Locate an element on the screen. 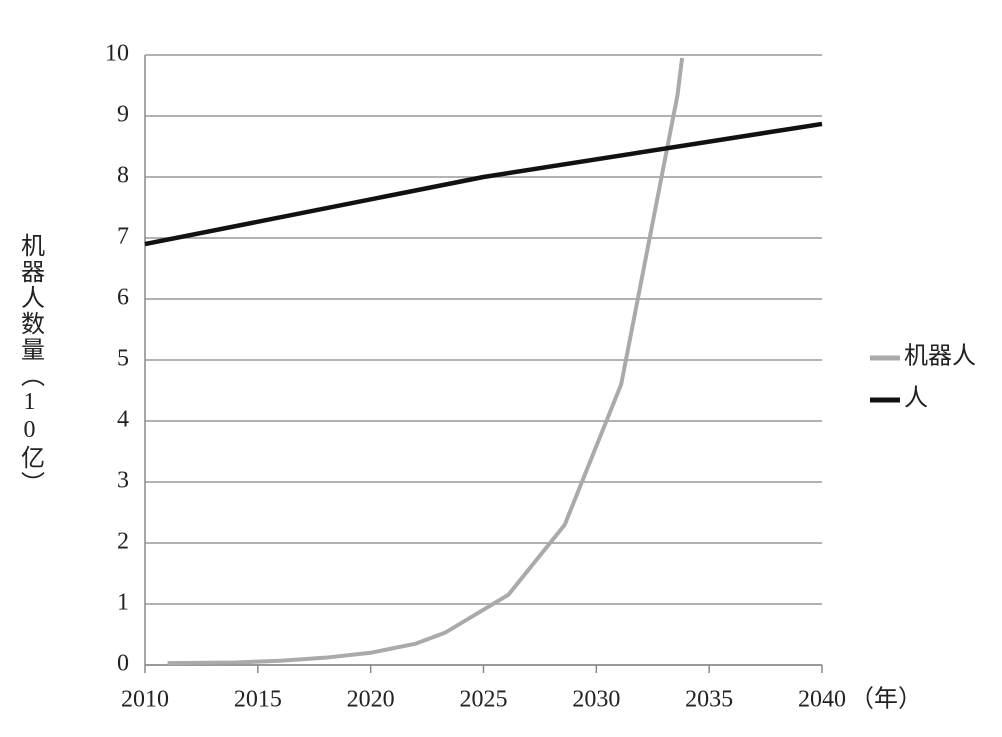 This screenshot has width=1002, height=737. x-tick-label: 2020 is located at coordinates (371, 700).